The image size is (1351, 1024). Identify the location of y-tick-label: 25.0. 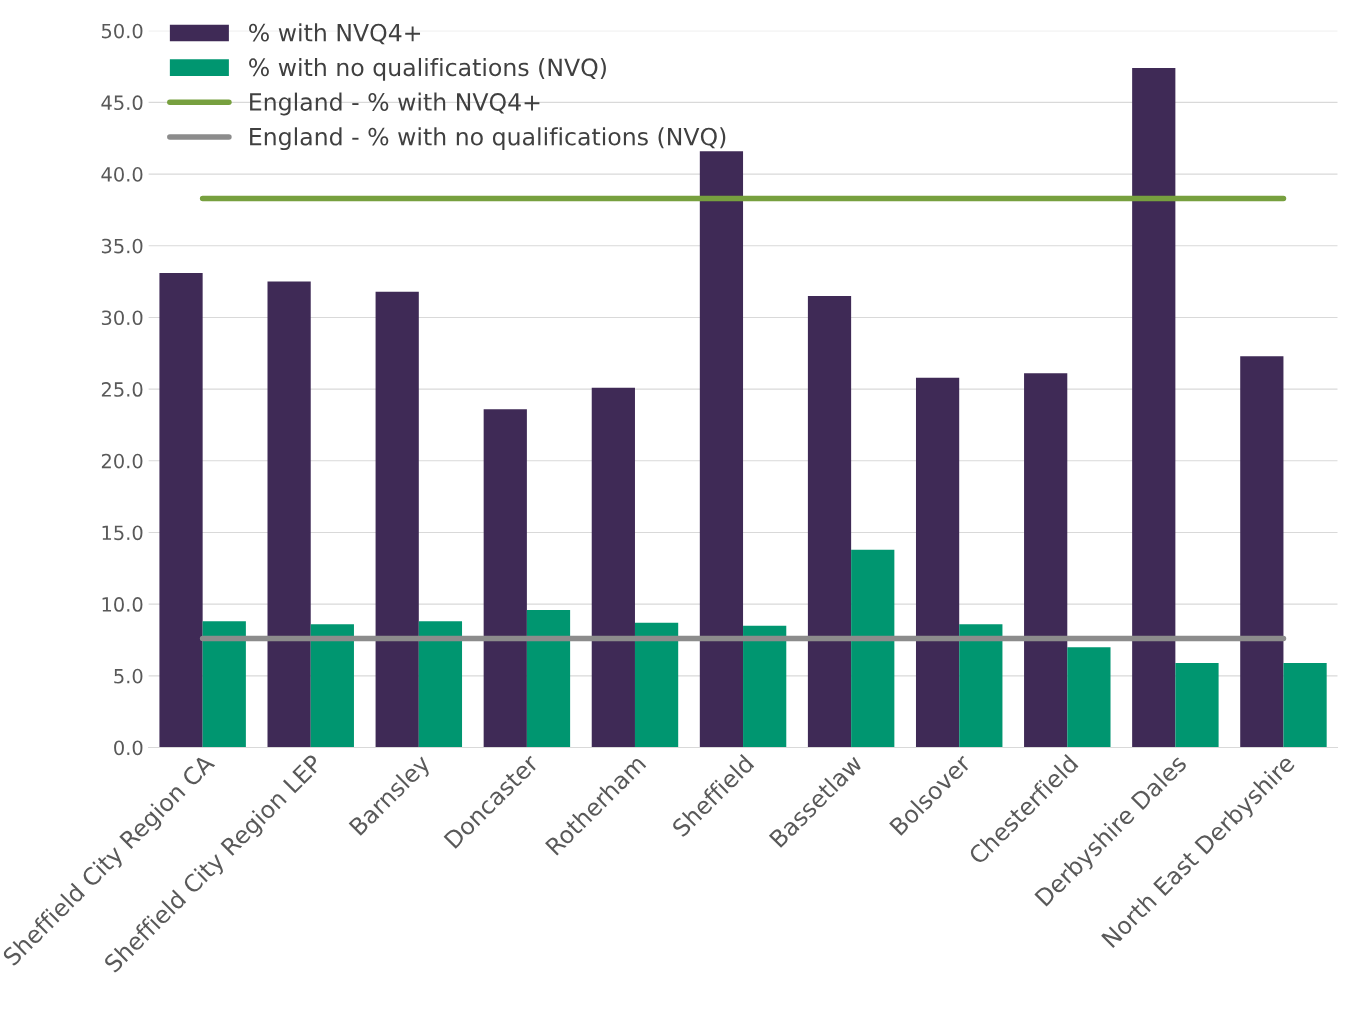
(122, 389).